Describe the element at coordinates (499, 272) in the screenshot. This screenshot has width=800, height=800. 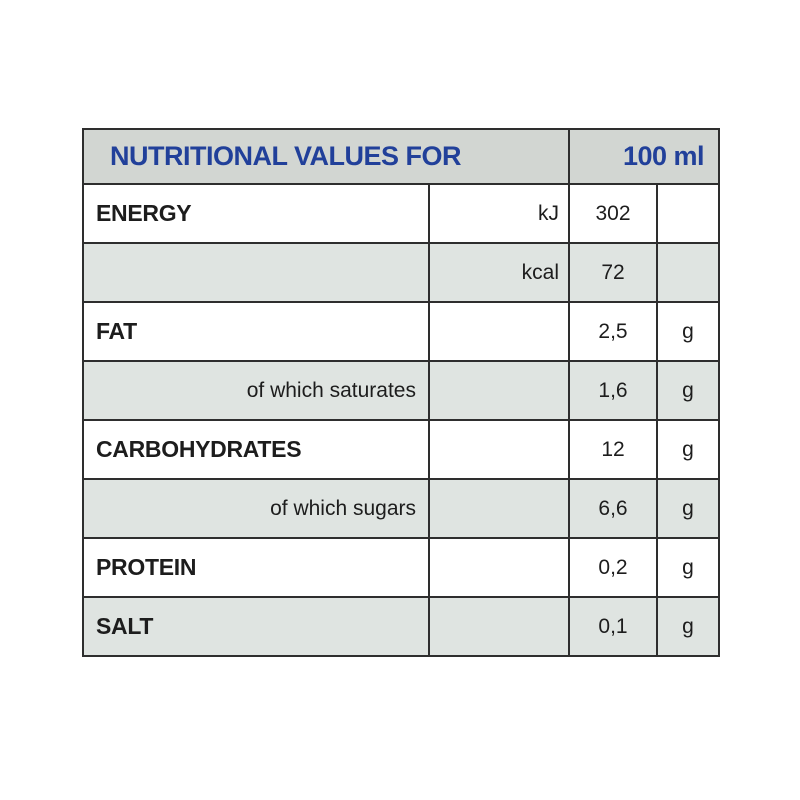
I see `unit-prefix: kcal` at that location.